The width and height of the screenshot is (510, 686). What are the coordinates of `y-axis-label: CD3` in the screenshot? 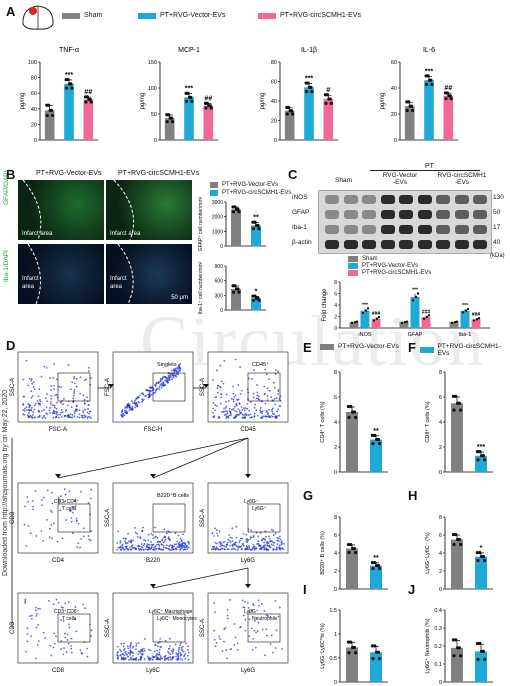 It's located at (13, 627).